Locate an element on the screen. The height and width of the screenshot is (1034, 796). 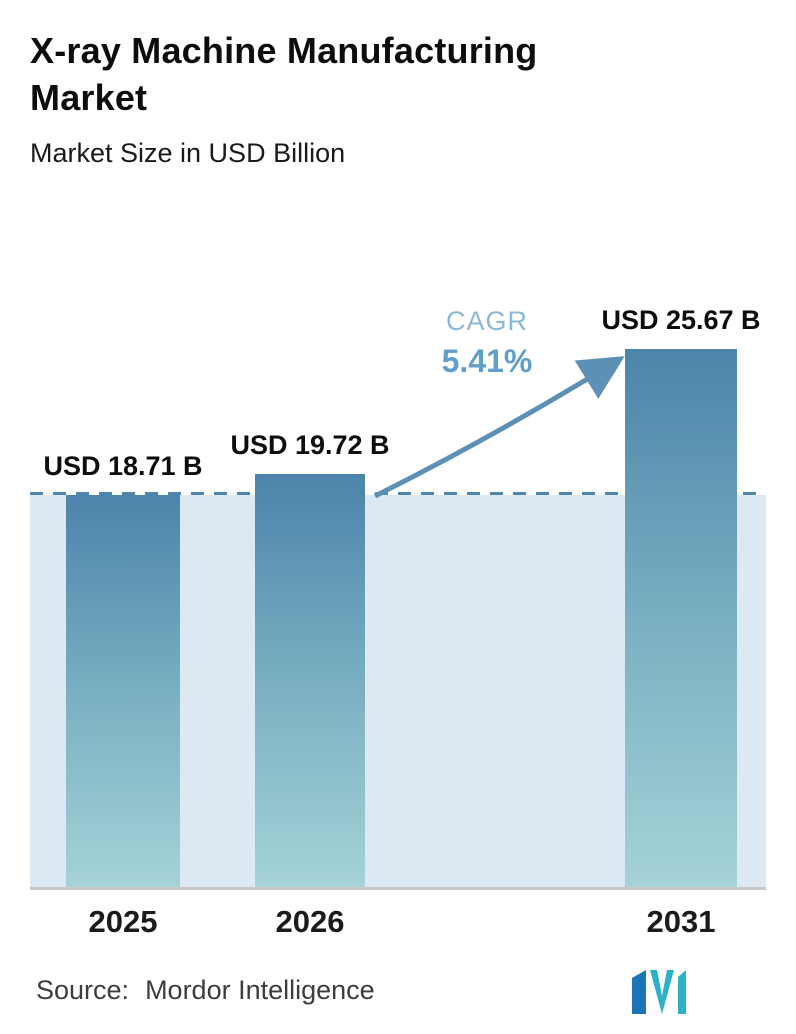
x-axis-label-2031: 2031 is located at coordinates (681, 921).